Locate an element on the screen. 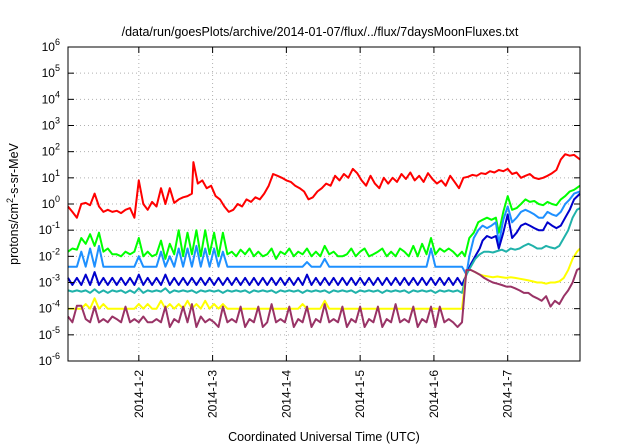 The height and width of the screenshot is (448, 640). y-tick-label: 10⁻⁴ is located at coordinates (49, 307).